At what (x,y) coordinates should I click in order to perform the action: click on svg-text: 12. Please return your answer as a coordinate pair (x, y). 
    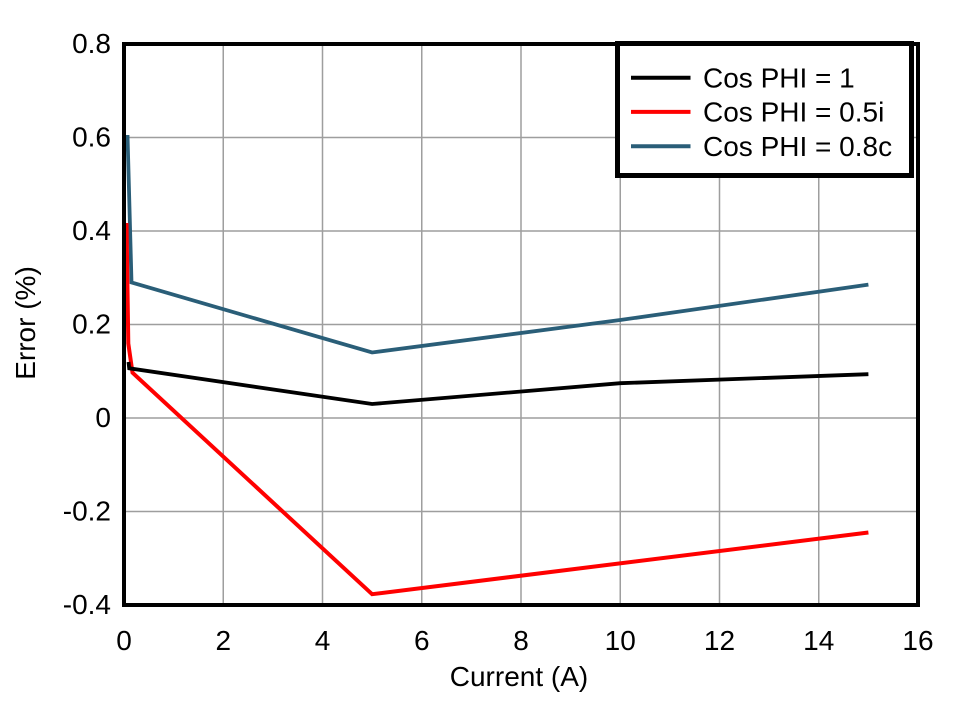
    Looking at the image, I should click on (719, 640).